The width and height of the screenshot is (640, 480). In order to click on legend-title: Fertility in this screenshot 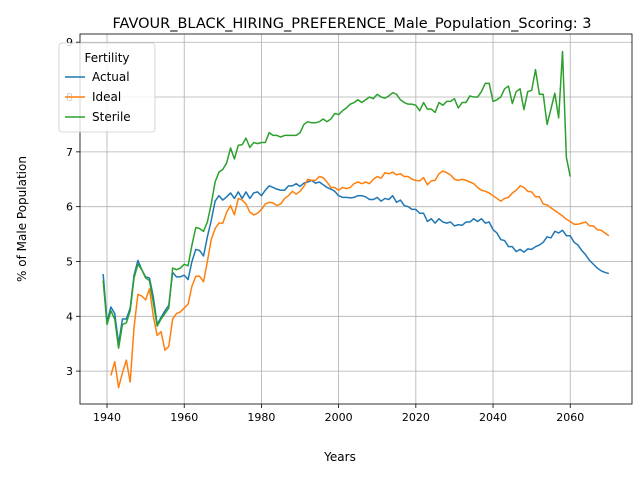, I will do `click(106, 58)`.